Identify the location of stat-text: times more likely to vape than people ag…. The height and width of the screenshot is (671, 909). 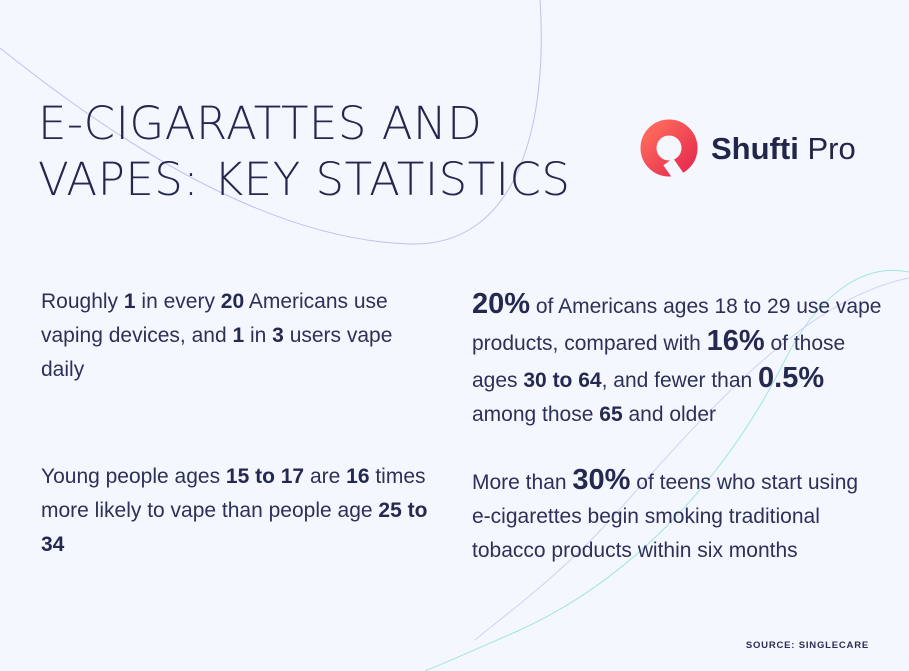
(233, 493).